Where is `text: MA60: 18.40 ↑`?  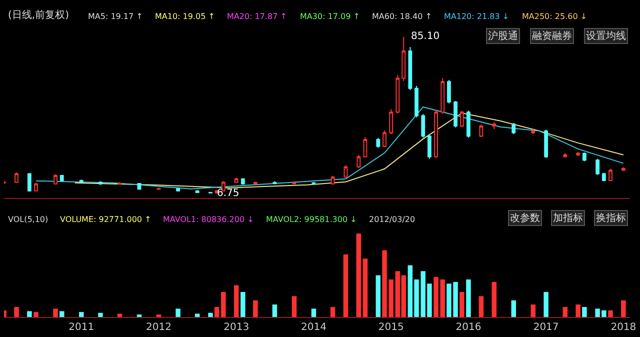
text: MA60: 18.40 ↑ is located at coordinates (402, 16).